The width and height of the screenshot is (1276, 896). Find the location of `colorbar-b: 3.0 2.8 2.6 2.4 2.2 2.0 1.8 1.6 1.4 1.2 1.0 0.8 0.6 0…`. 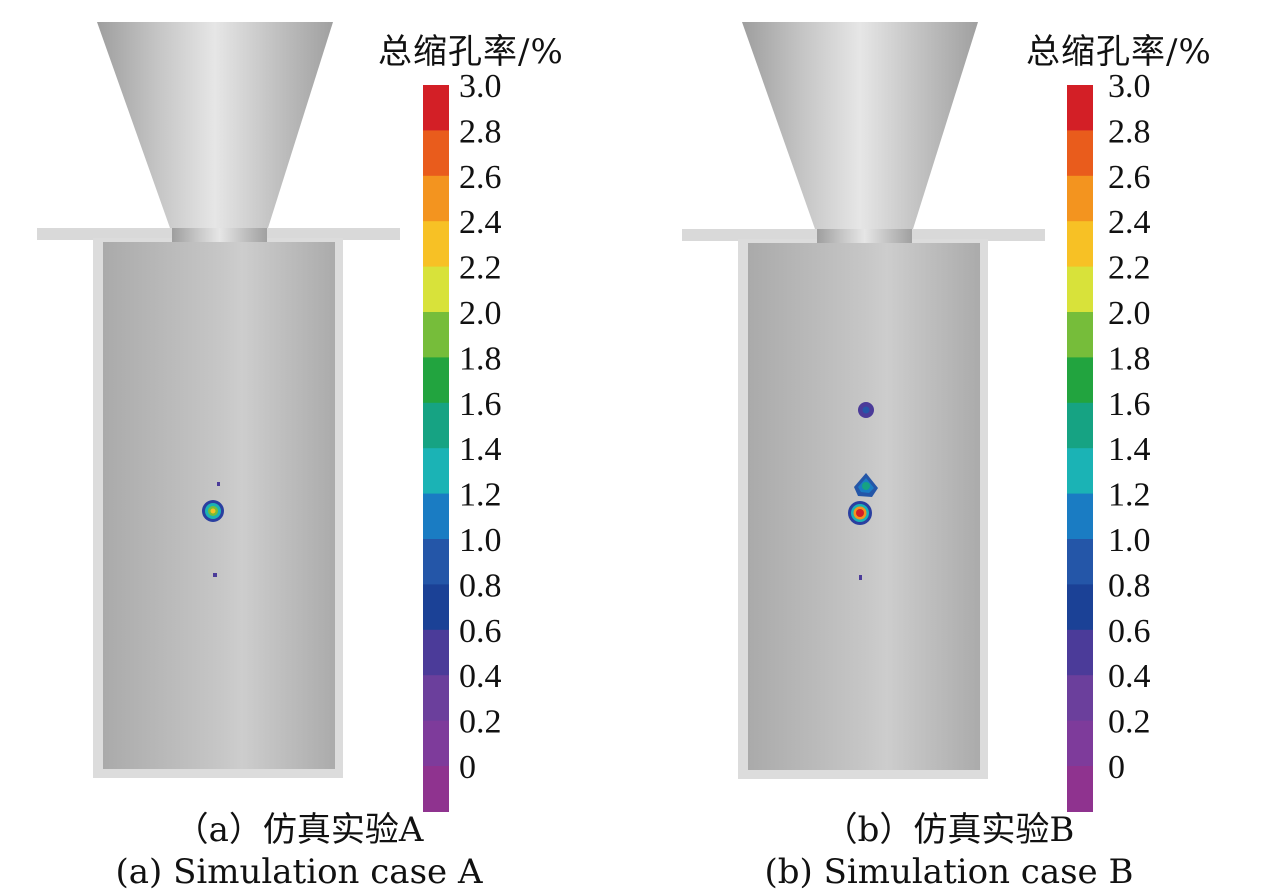

colorbar-b: 3.0 2.8 2.6 2.4 2.2 2.0 1.8 1.6 1.4 1.2 1.0 0.8 0.6 0… is located at coordinates (1109, 440).